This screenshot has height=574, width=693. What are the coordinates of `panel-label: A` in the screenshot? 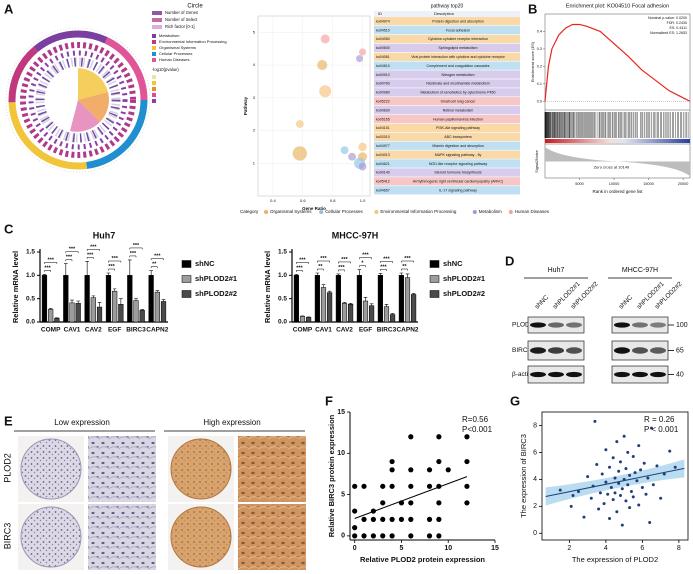 It's located at (9, 8).